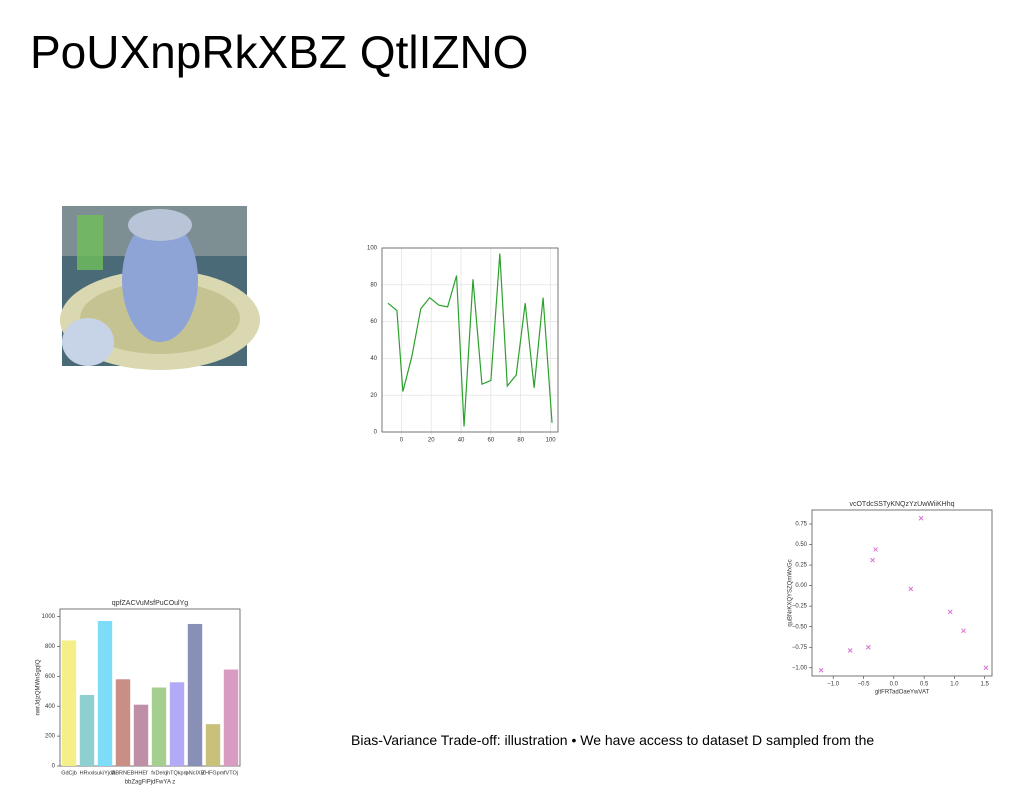 The height and width of the screenshot is (793, 1024). What do you see at coordinates (431, 441) in the screenshot?
I see `x-tick-label: 20` at bounding box center [431, 441].